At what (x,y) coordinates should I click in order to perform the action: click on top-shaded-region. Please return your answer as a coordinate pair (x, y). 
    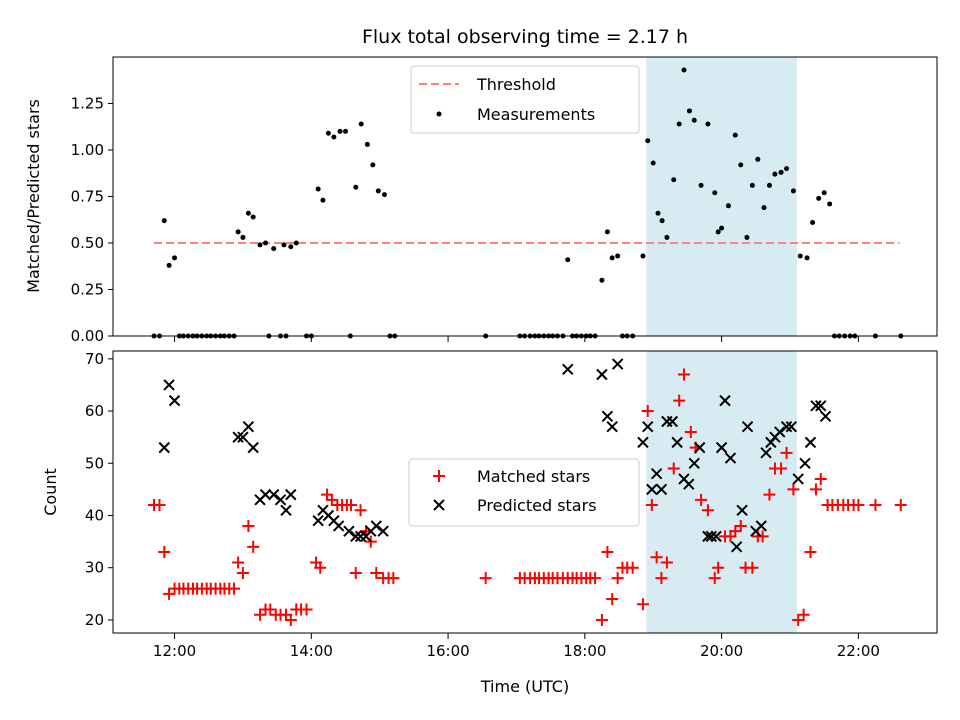
    Looking at the image, I should click on (721, 196).